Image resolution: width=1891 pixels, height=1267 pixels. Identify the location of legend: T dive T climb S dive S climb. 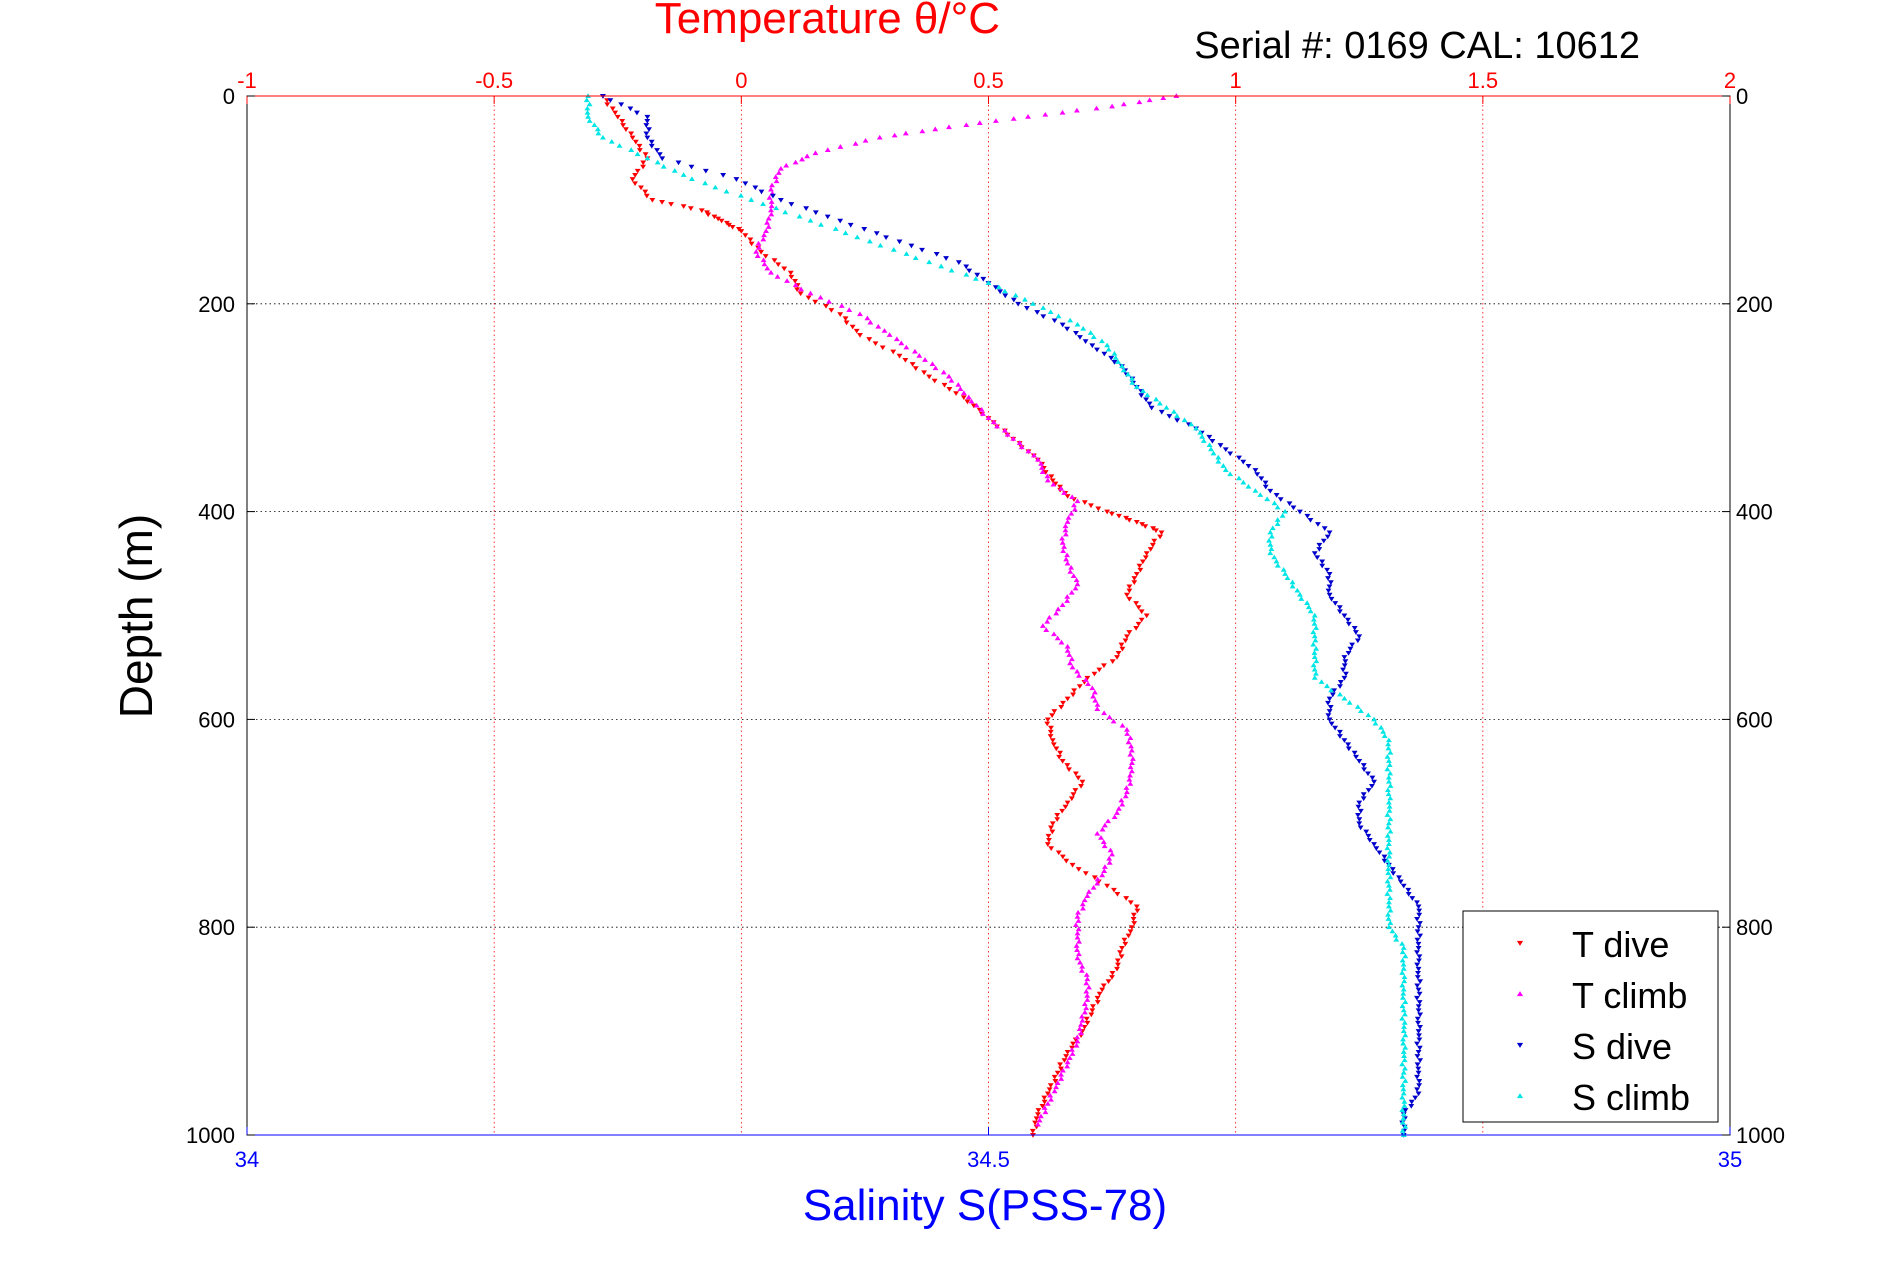
(1590, 1016).